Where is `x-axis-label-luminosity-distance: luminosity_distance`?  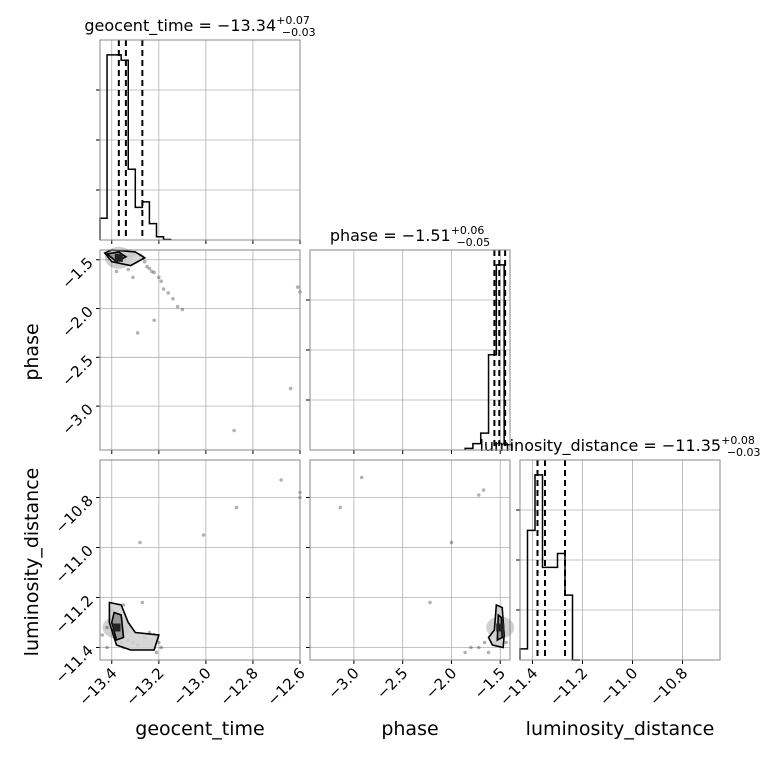 x-axis-label-luminosity-distance: luminosity_distance is located at coordinates (620, 729).